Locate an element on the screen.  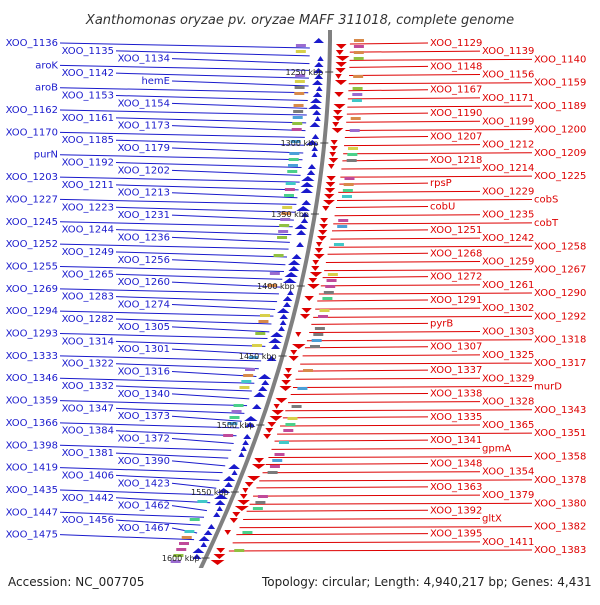
gene-label: XOO_1325 is located at coordinates (508, 355).